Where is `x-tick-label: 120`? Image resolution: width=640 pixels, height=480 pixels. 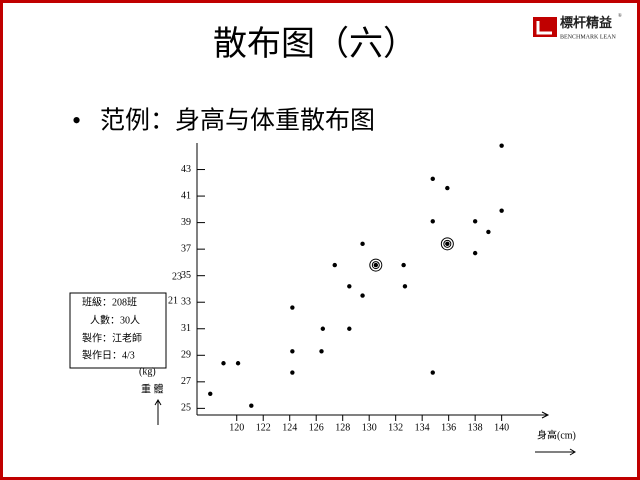 x-tick-label: 120 is located at coordinates (236, 427).